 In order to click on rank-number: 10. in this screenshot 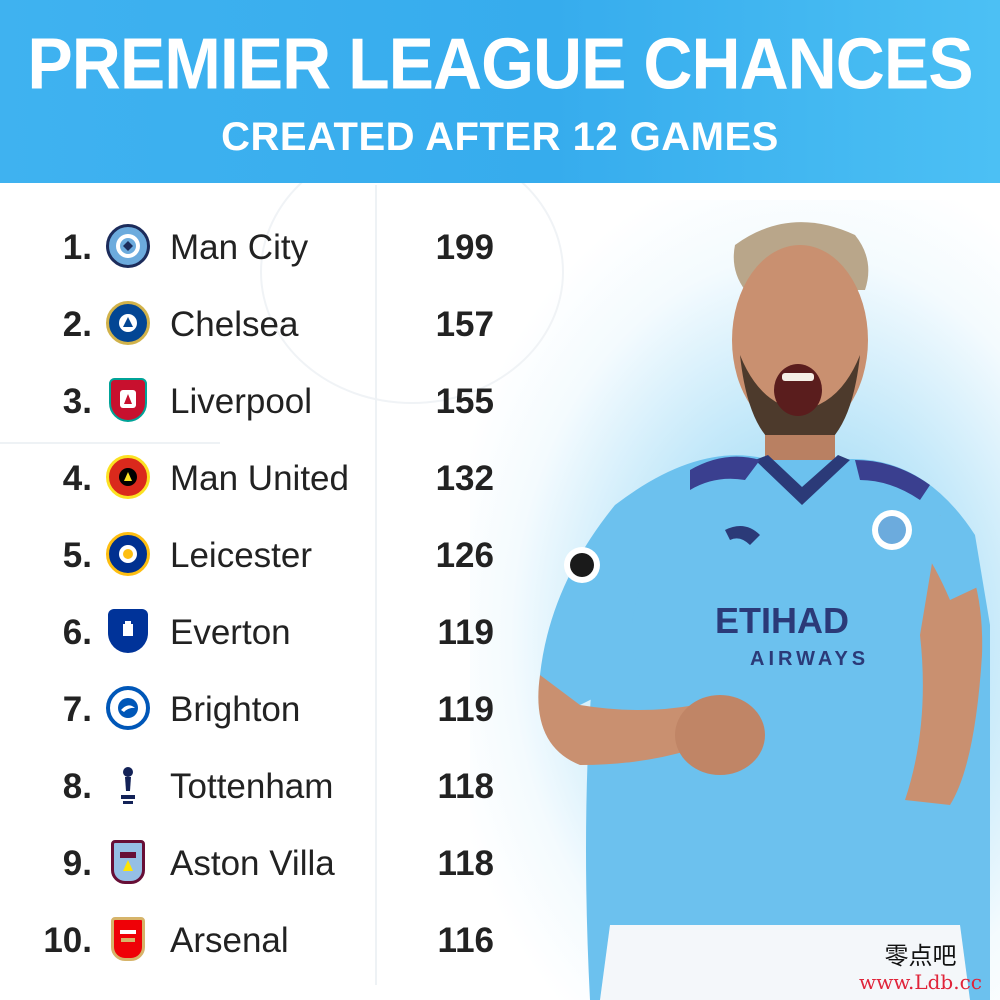, I will do `click(67, 940)`.